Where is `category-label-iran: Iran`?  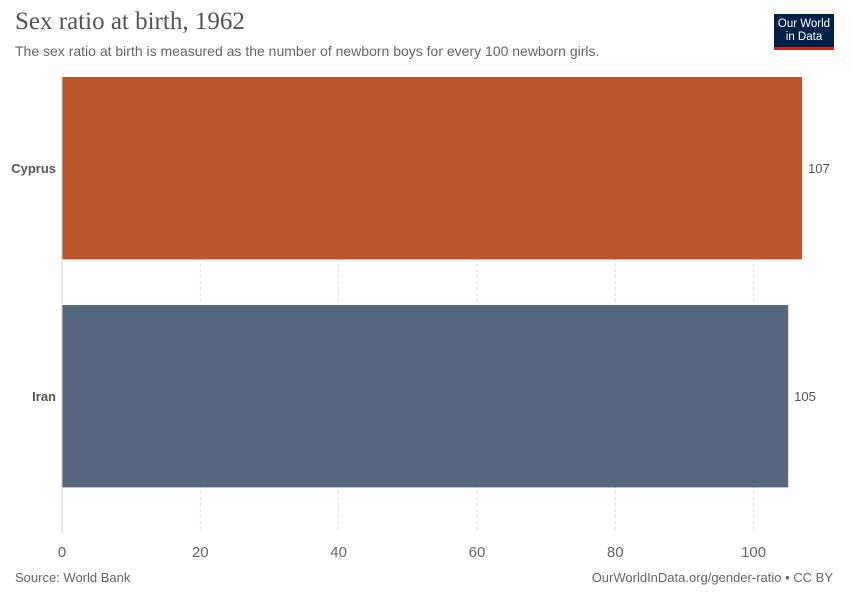
category-label-iran: Iran is located at coordinates (44, 396).